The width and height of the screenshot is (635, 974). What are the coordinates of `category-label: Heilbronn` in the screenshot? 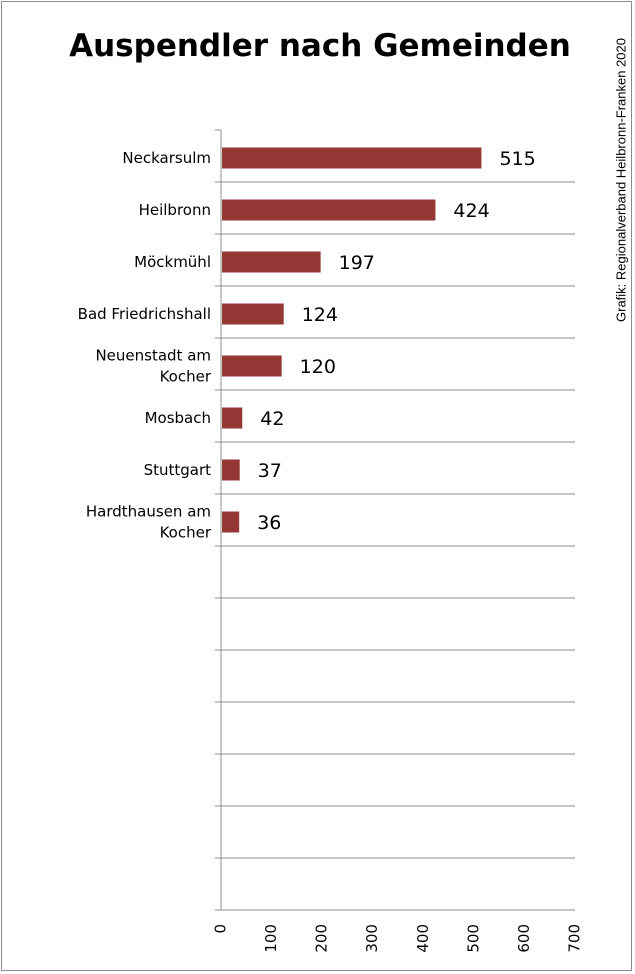 It's located at (175, 210).